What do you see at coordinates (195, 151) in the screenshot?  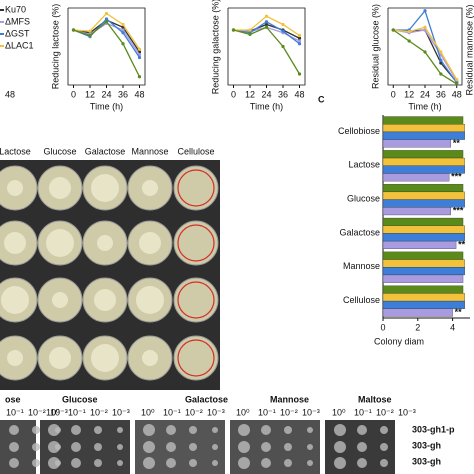 I see `column-header: Cellulose` at bounding box center [195, 151].